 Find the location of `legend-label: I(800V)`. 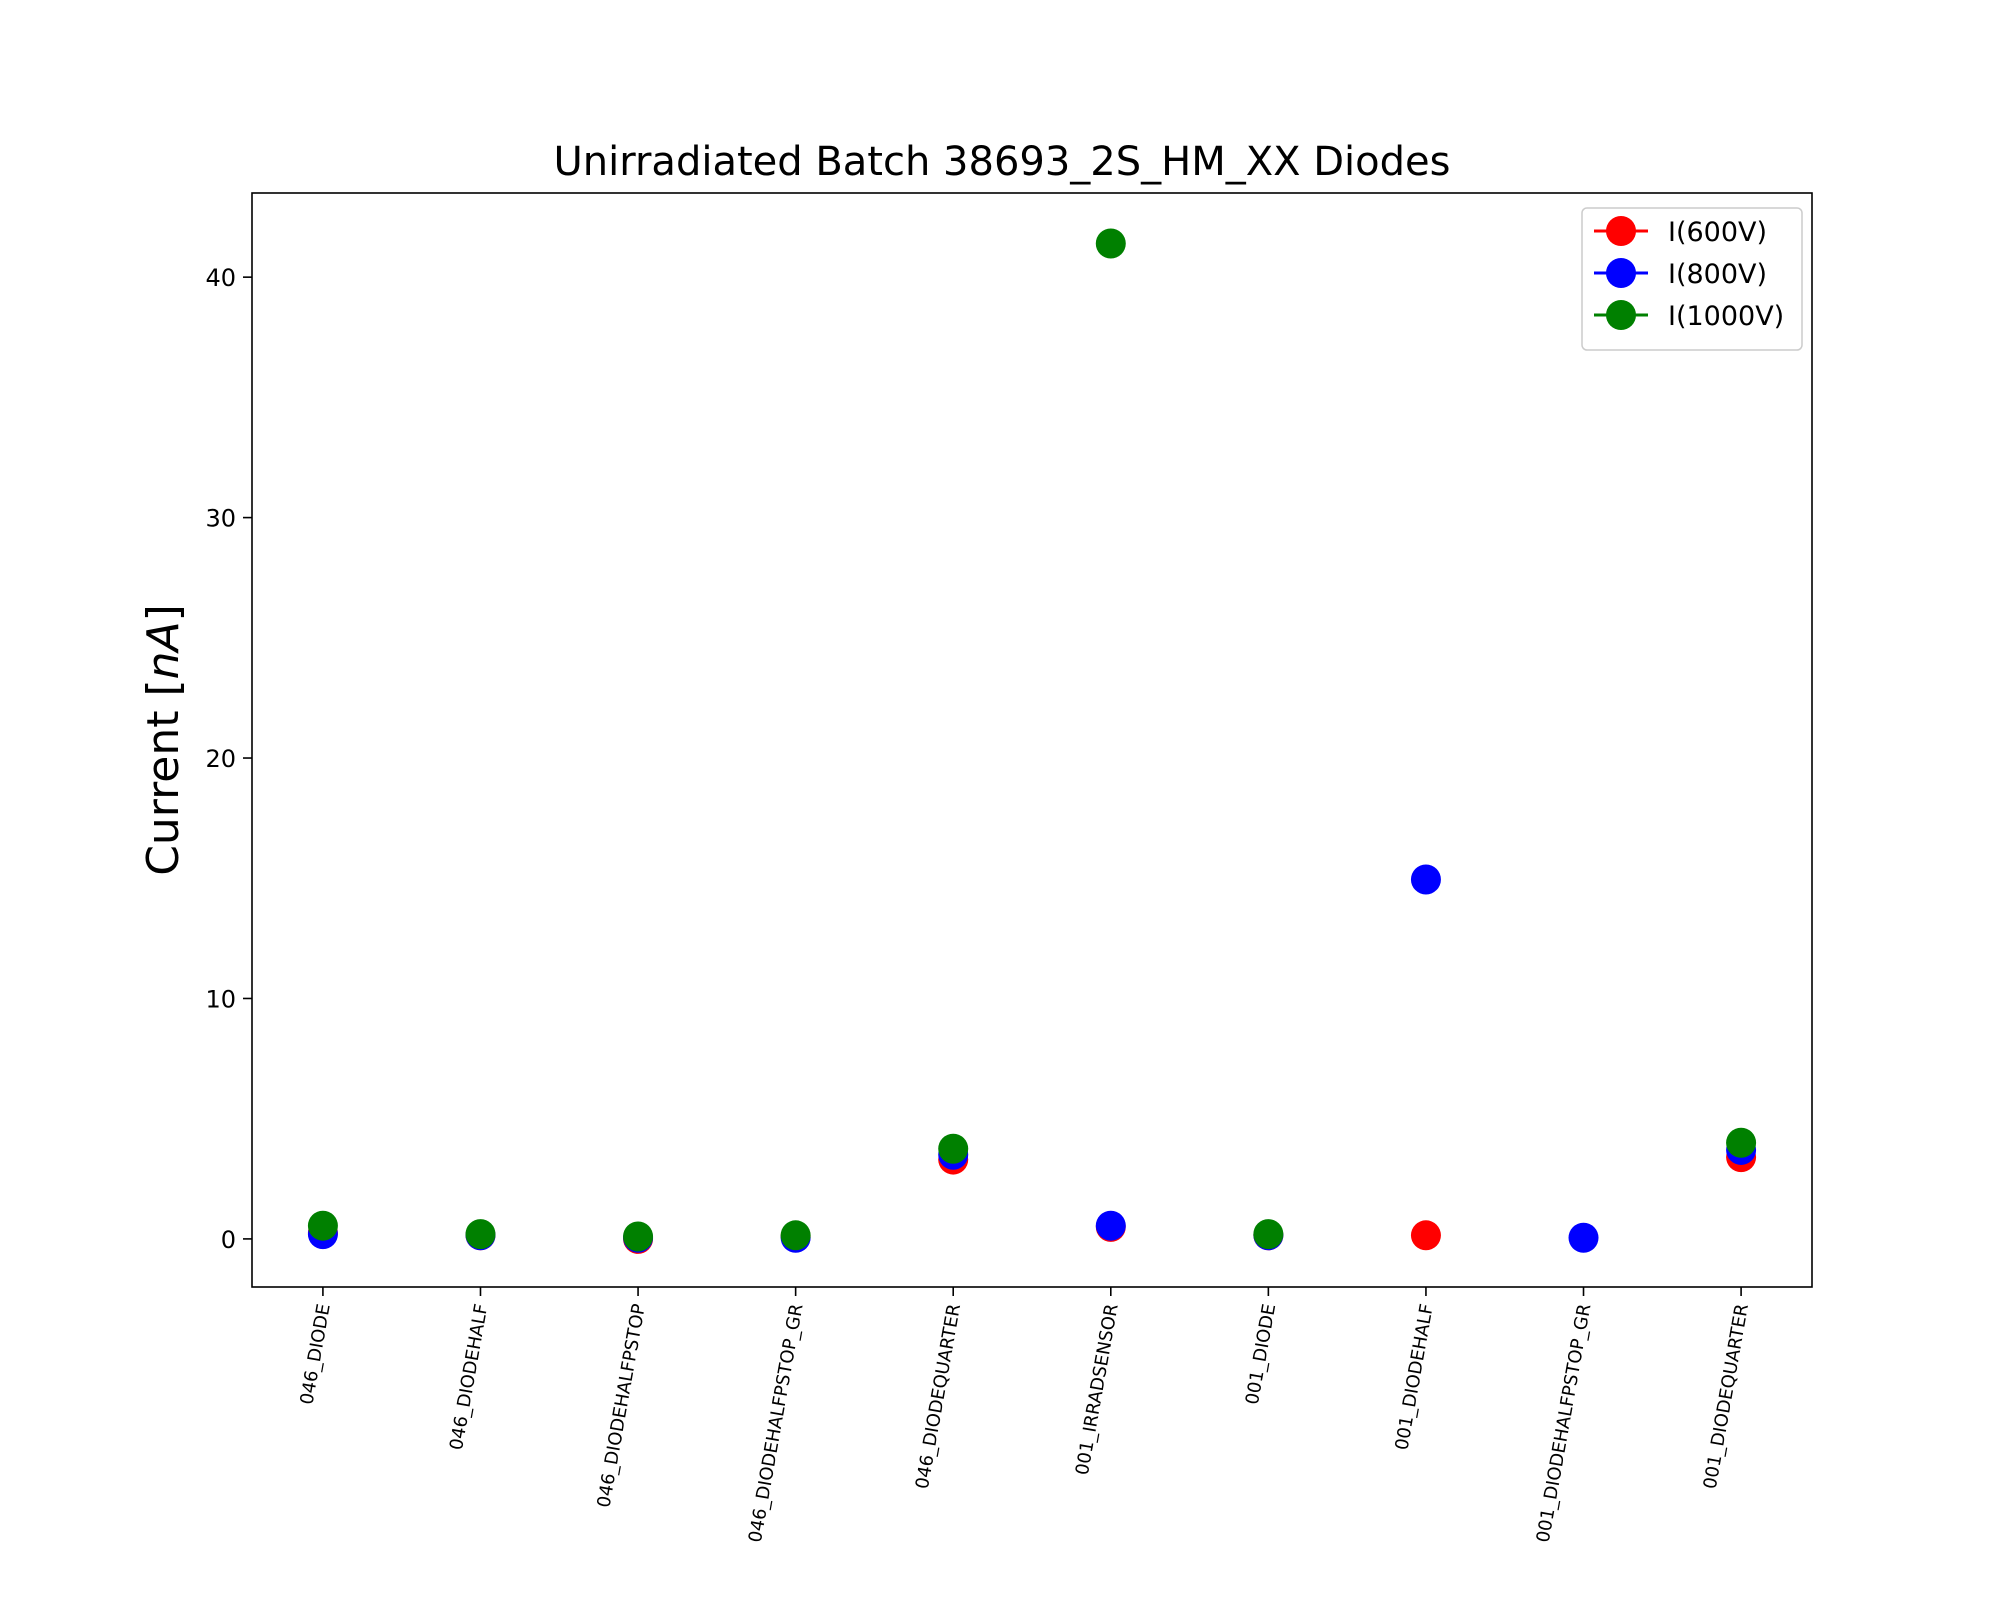

legend-label: I(800V) is located at coordinates (1717, 274).